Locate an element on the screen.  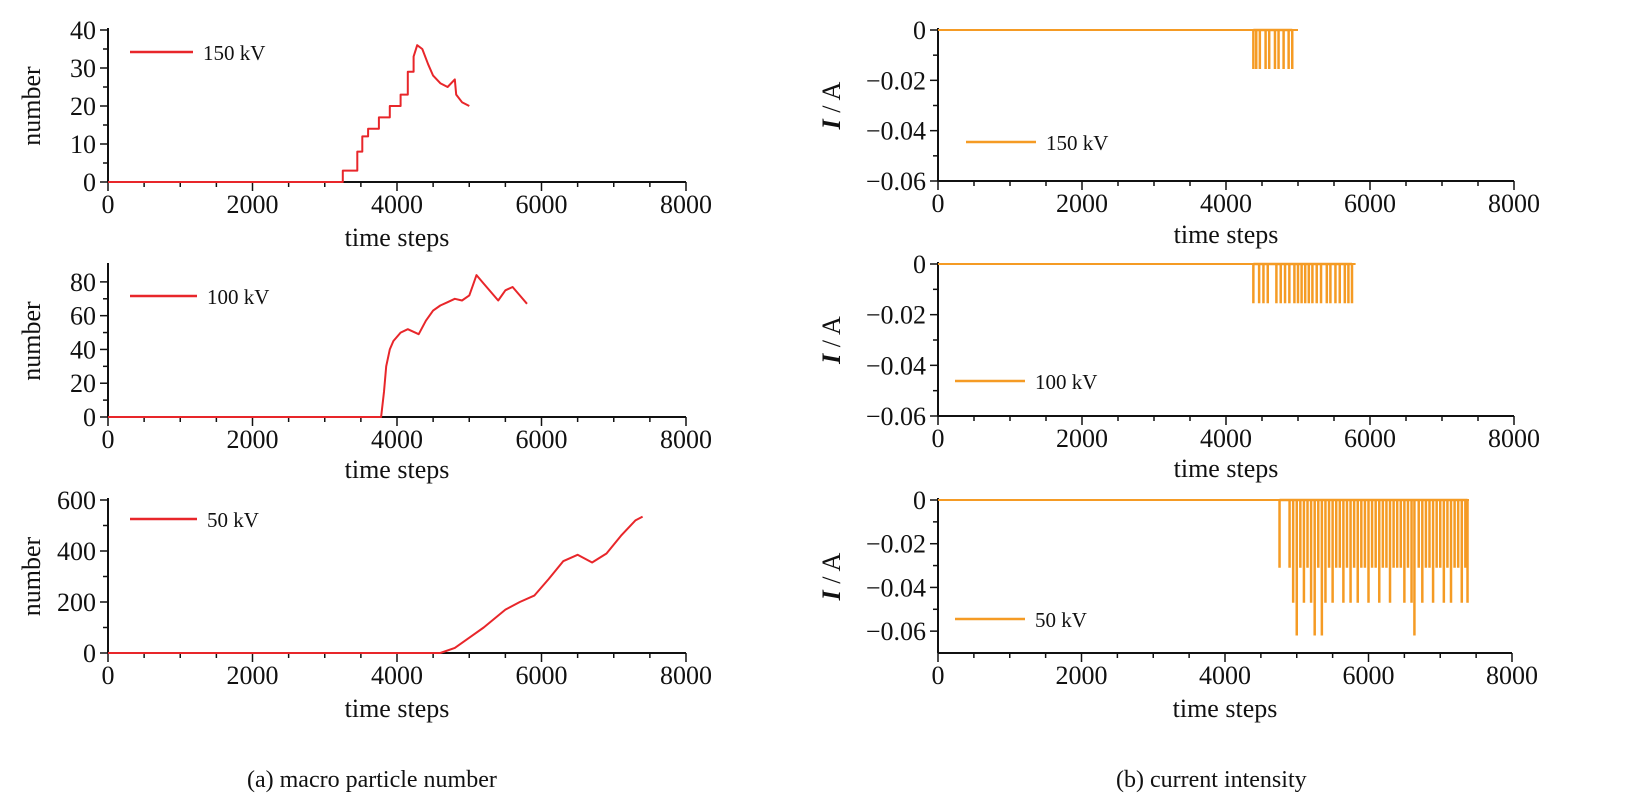
y-tick-label: 400 is located at coordinates (76, 551).